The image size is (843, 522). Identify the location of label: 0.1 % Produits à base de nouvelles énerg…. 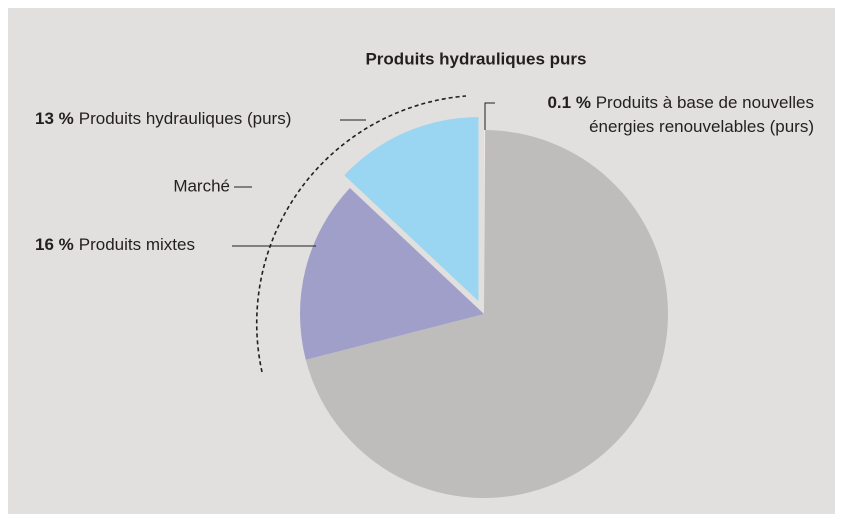
(653, 115).